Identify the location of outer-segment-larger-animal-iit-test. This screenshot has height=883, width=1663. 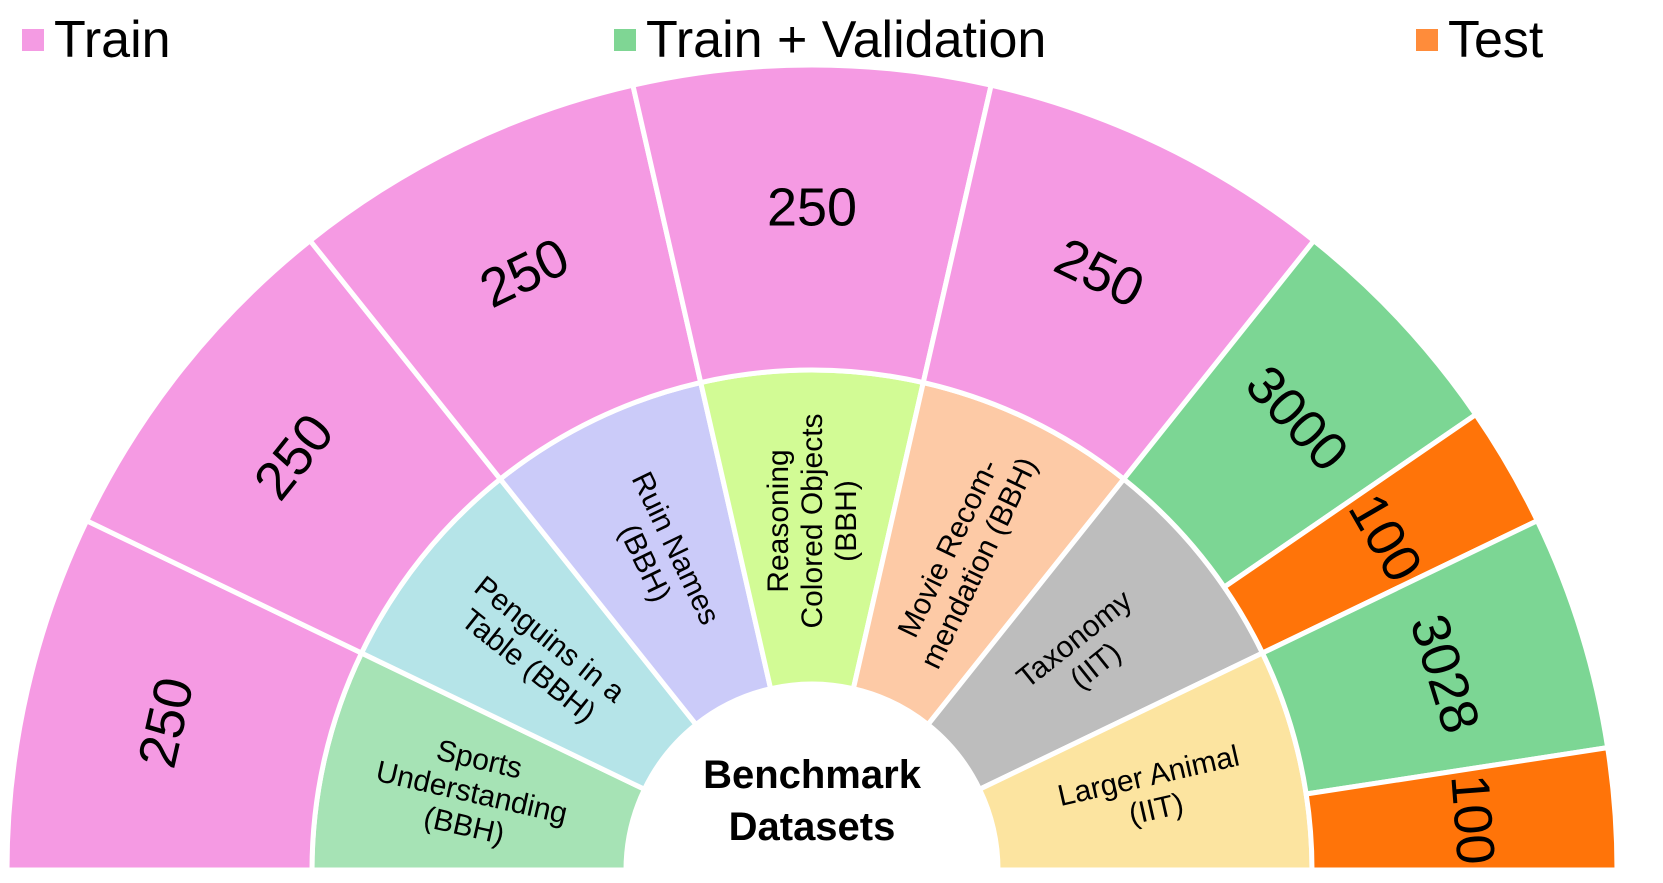
(1461, 808).